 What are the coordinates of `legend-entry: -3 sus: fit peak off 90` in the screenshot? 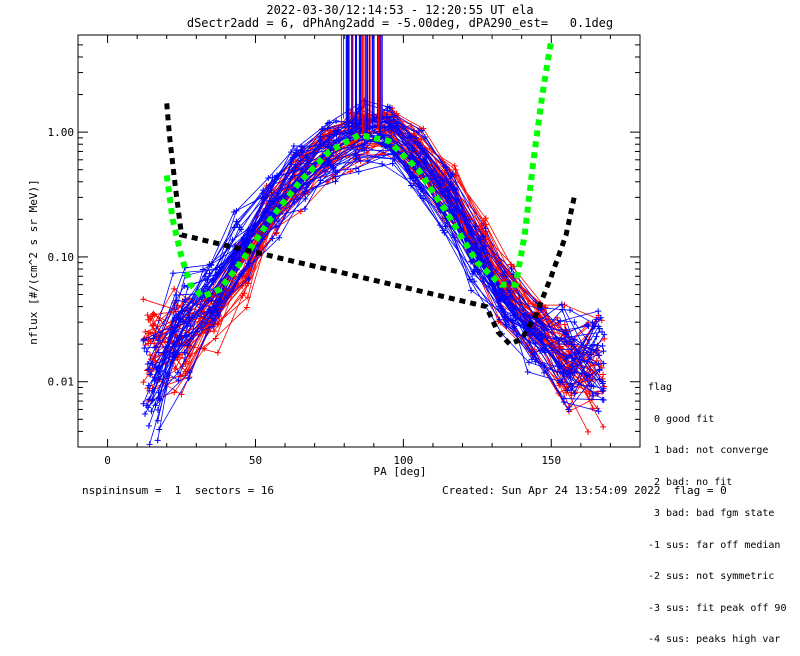 It's located at (717, 608).